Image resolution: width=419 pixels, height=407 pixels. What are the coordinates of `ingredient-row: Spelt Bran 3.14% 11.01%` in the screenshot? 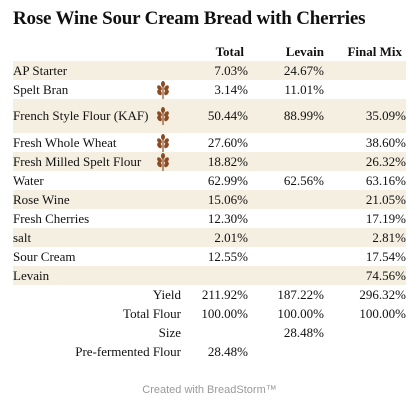 It's located at (209, 89).